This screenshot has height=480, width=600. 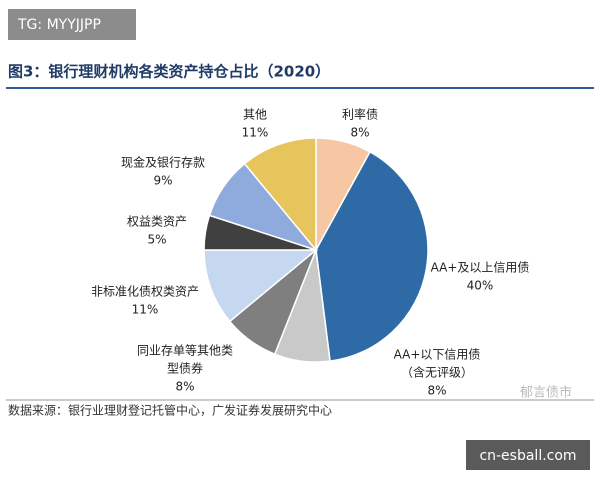 What do you see at coordinates (156, 240) in the screenshot?
I see `value-label: 5%` at bounding box center [156, 240].